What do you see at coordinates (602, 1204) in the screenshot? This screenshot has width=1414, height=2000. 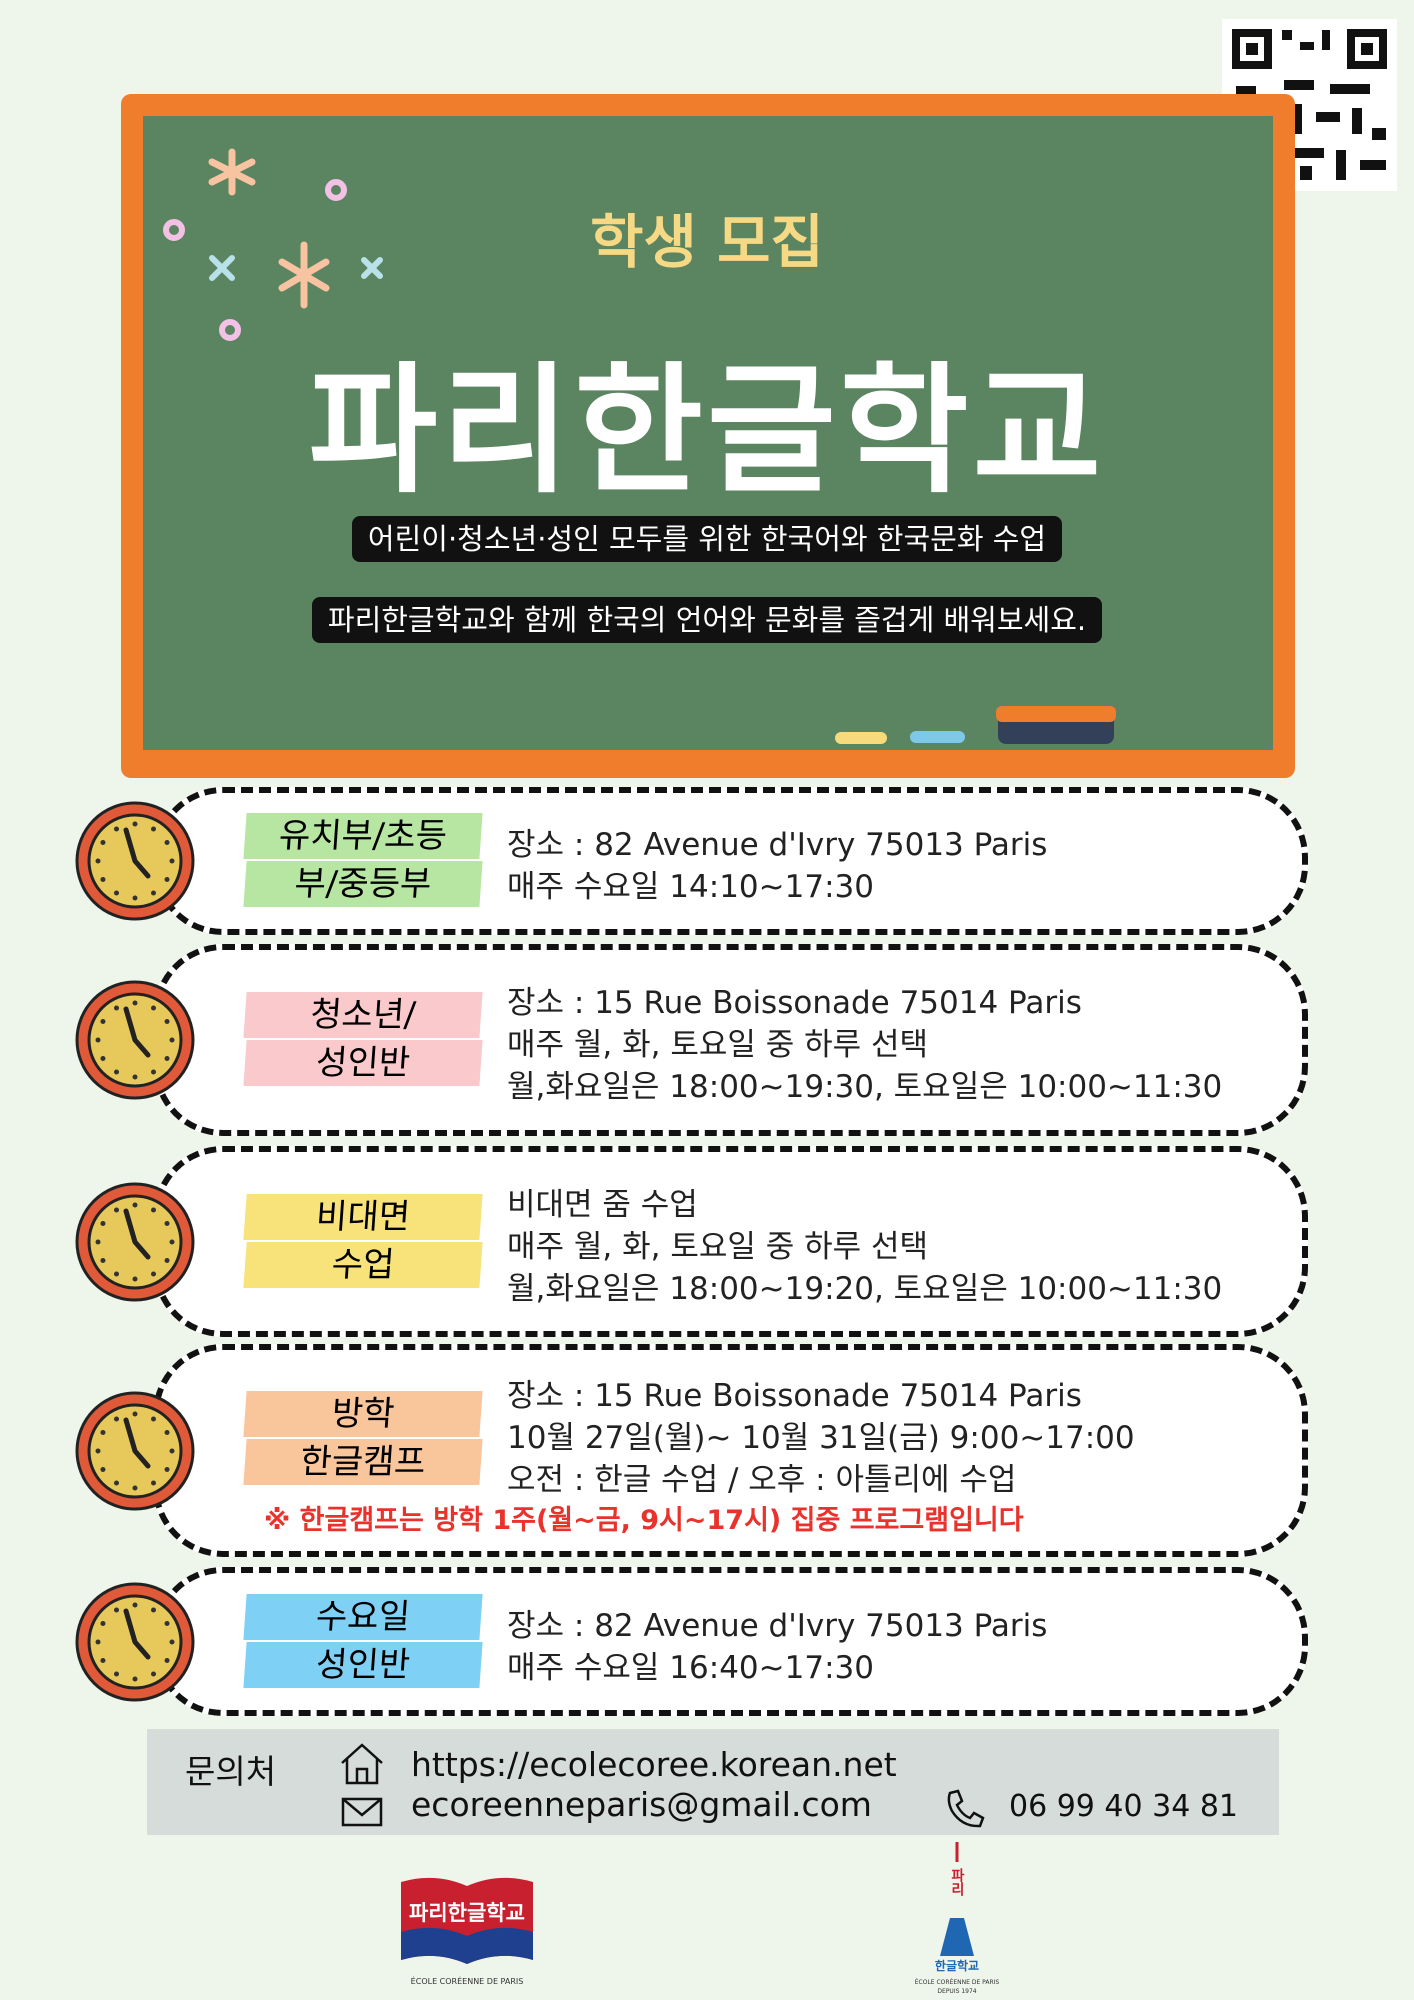 I see `section-line: 비대면 줌 수업` at bounding box center [602, 1204].